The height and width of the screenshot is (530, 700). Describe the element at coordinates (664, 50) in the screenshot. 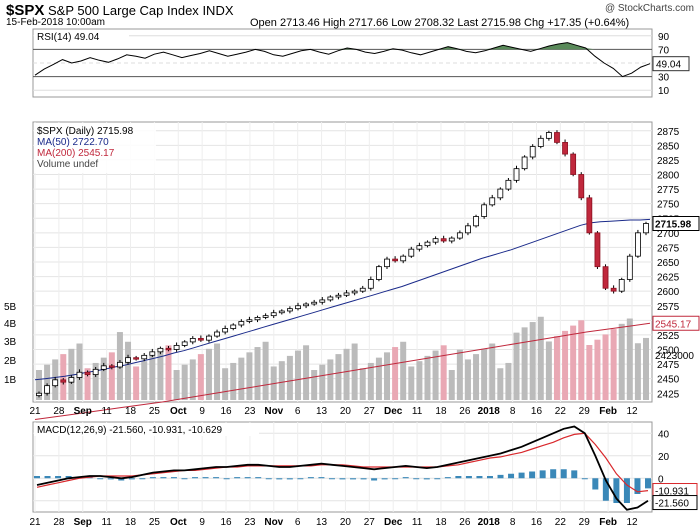

I see `rsi-tick-label: 70` at that location.